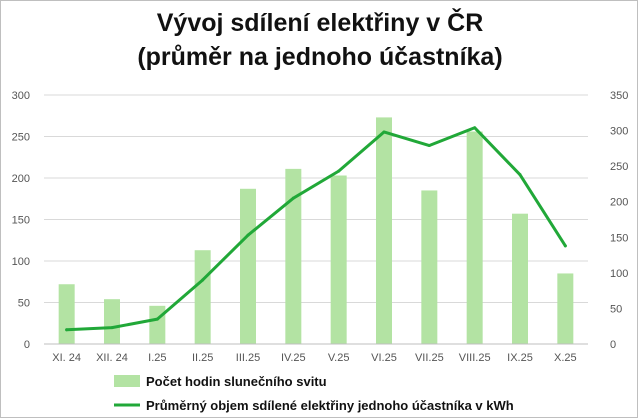 Image resolution: width=640 pixels, height=420 pixels. What do you see at coordinates (613, 345) in the screenshot?
I see `y-right-tick-label: 0` at bounding box center [613, 345].